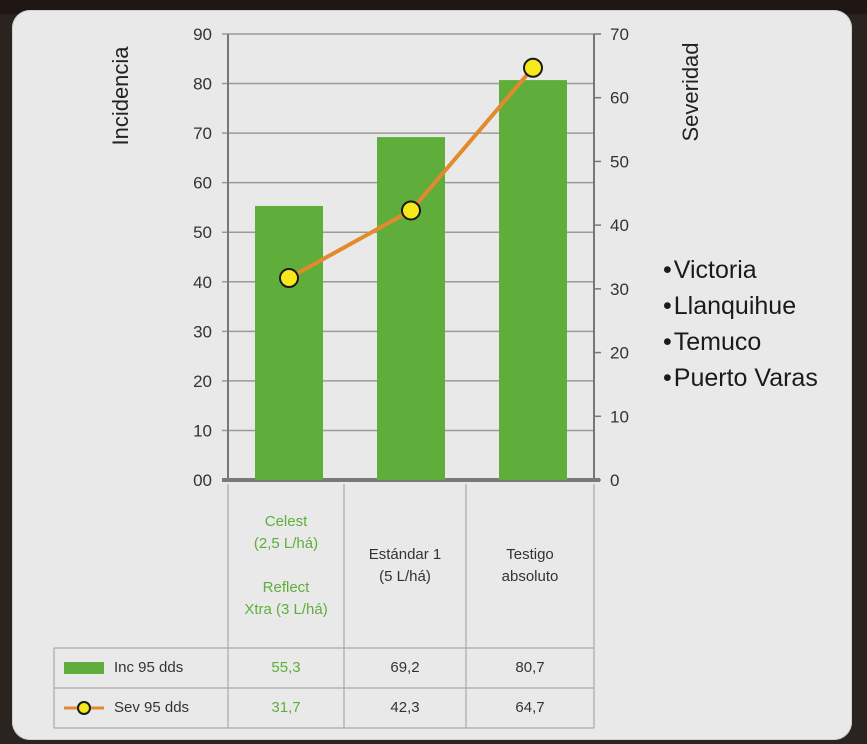  What do you see at coordinates (202, 183) in the screenshot?
I see `y-tick-label: 60` at bounding box center [202, 183].